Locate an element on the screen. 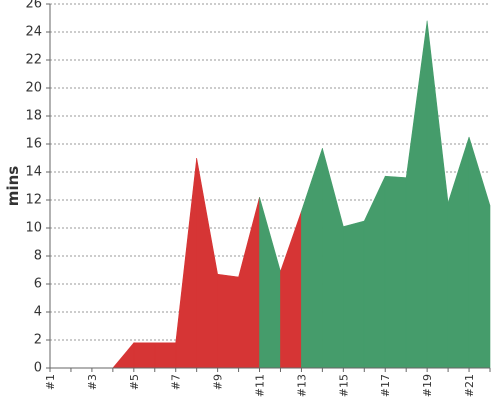 This screenshot has width=500, height=400. x-tick-label: #15 is located at coordinates (343, 385).